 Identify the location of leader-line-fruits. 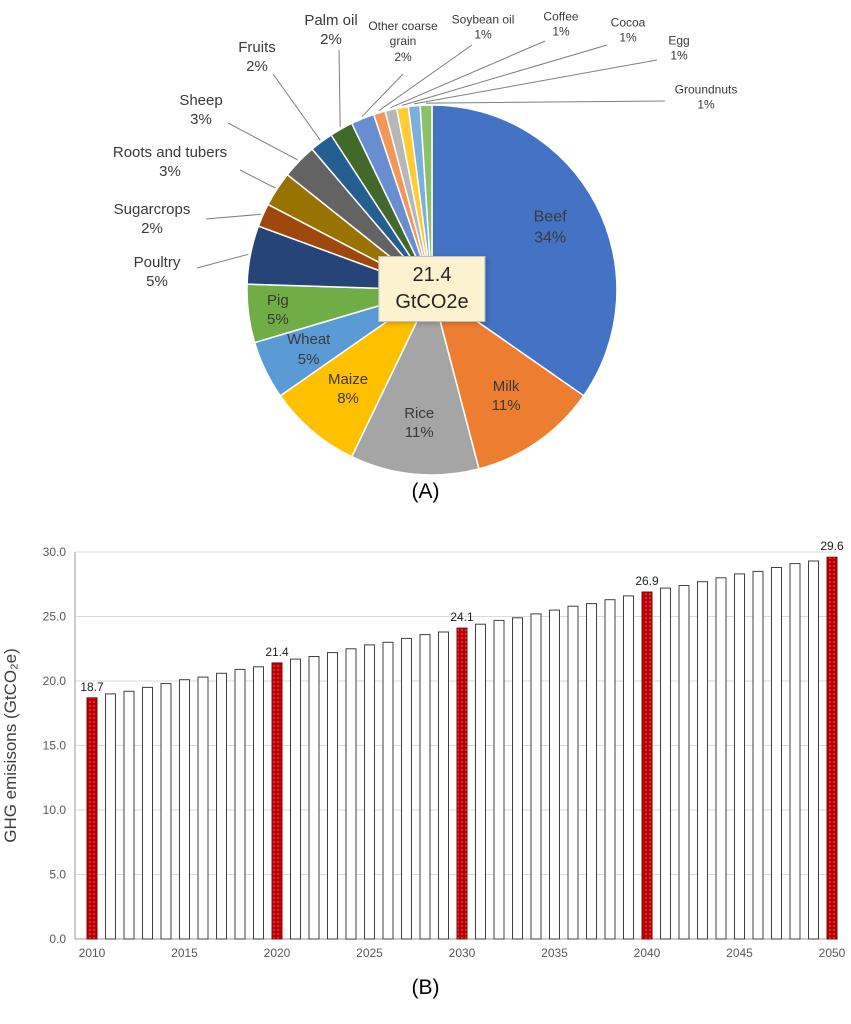
(296, 107).